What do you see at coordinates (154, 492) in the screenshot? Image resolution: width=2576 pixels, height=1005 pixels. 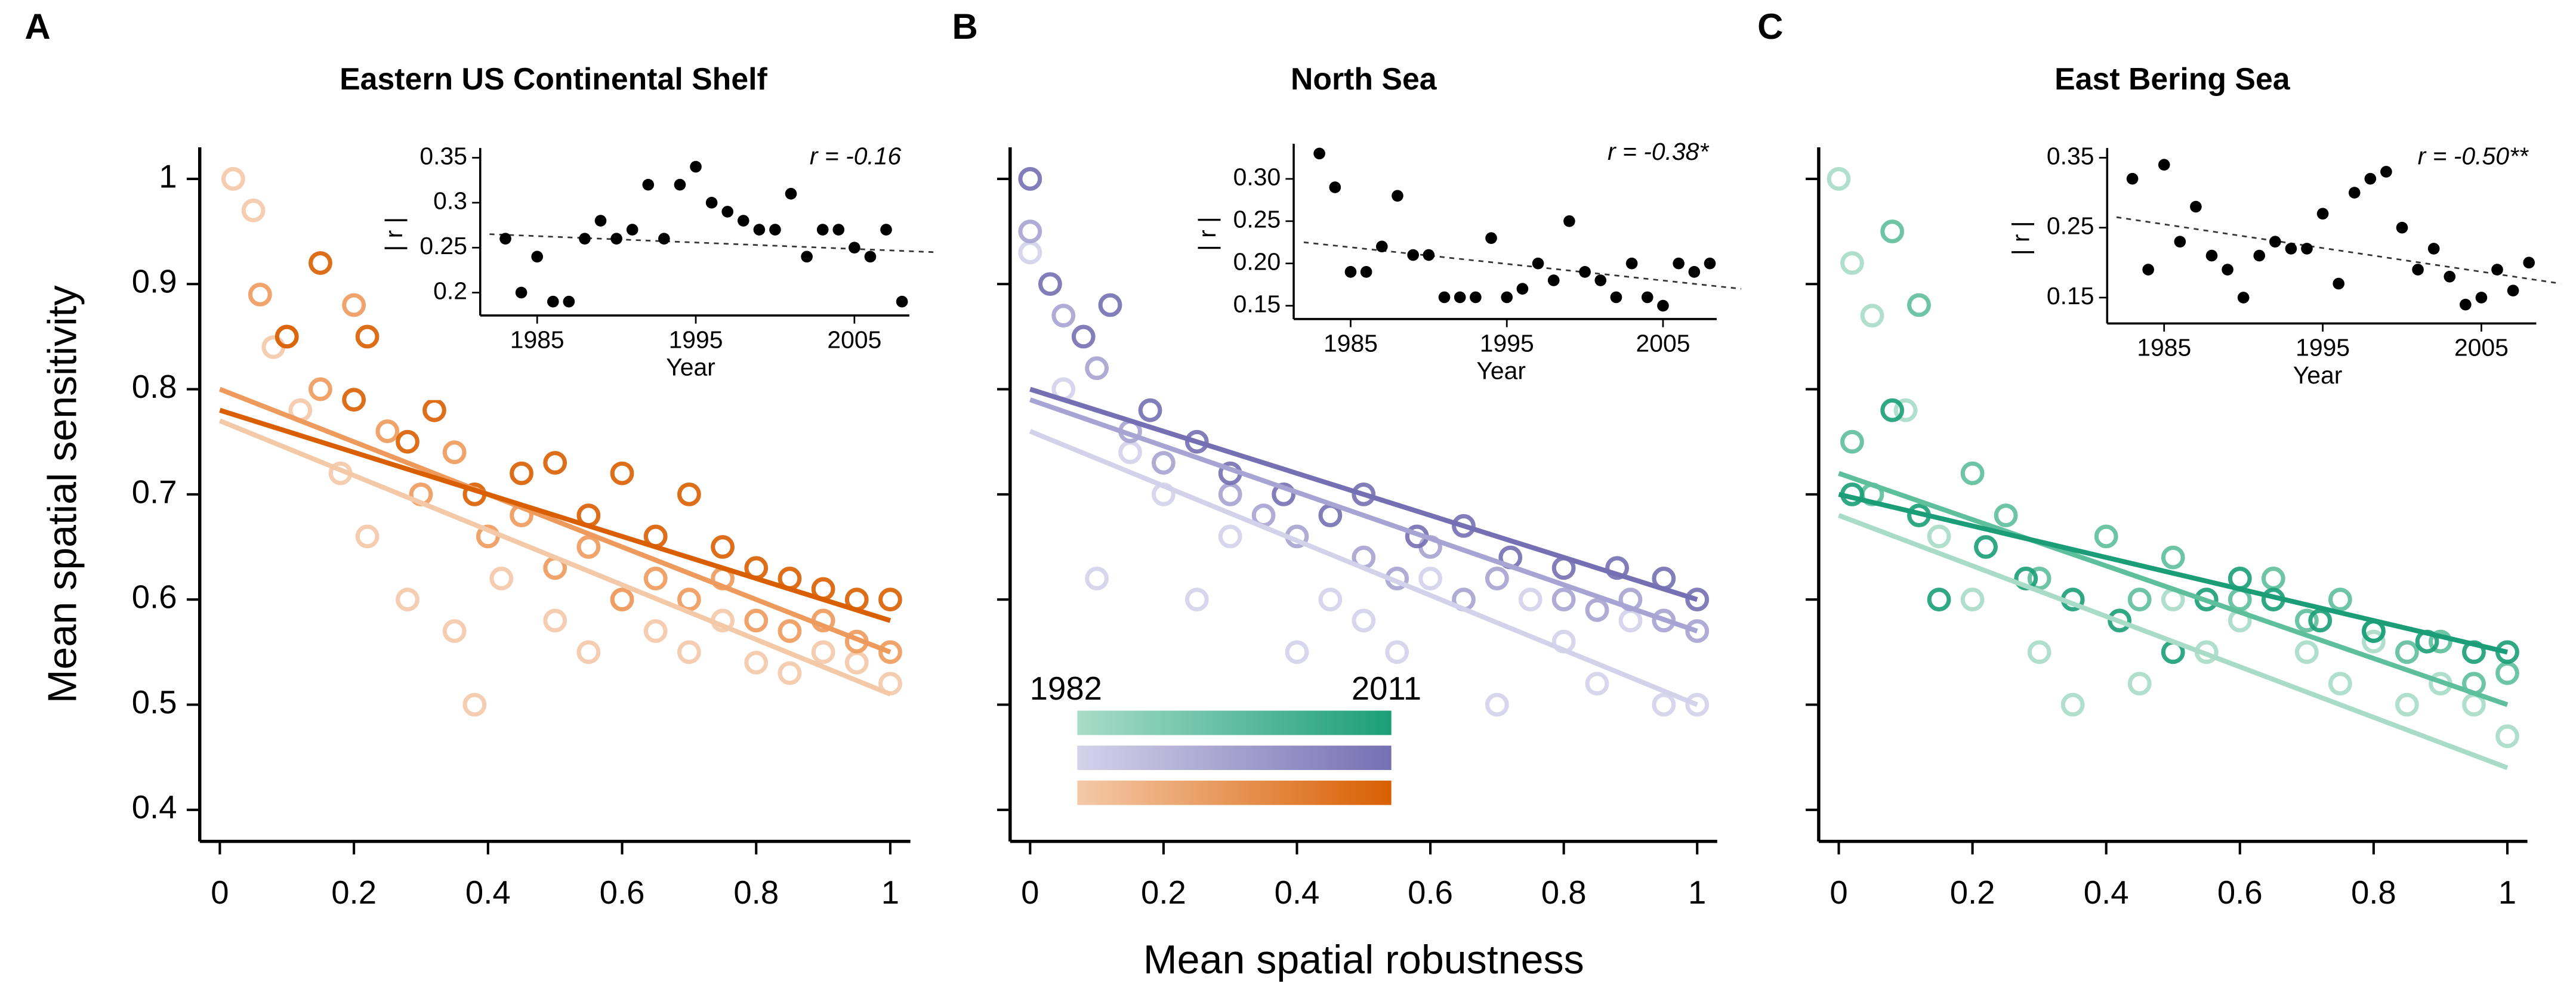 I see `y-tick-label: 0.7` at bounding box center [154, 492].